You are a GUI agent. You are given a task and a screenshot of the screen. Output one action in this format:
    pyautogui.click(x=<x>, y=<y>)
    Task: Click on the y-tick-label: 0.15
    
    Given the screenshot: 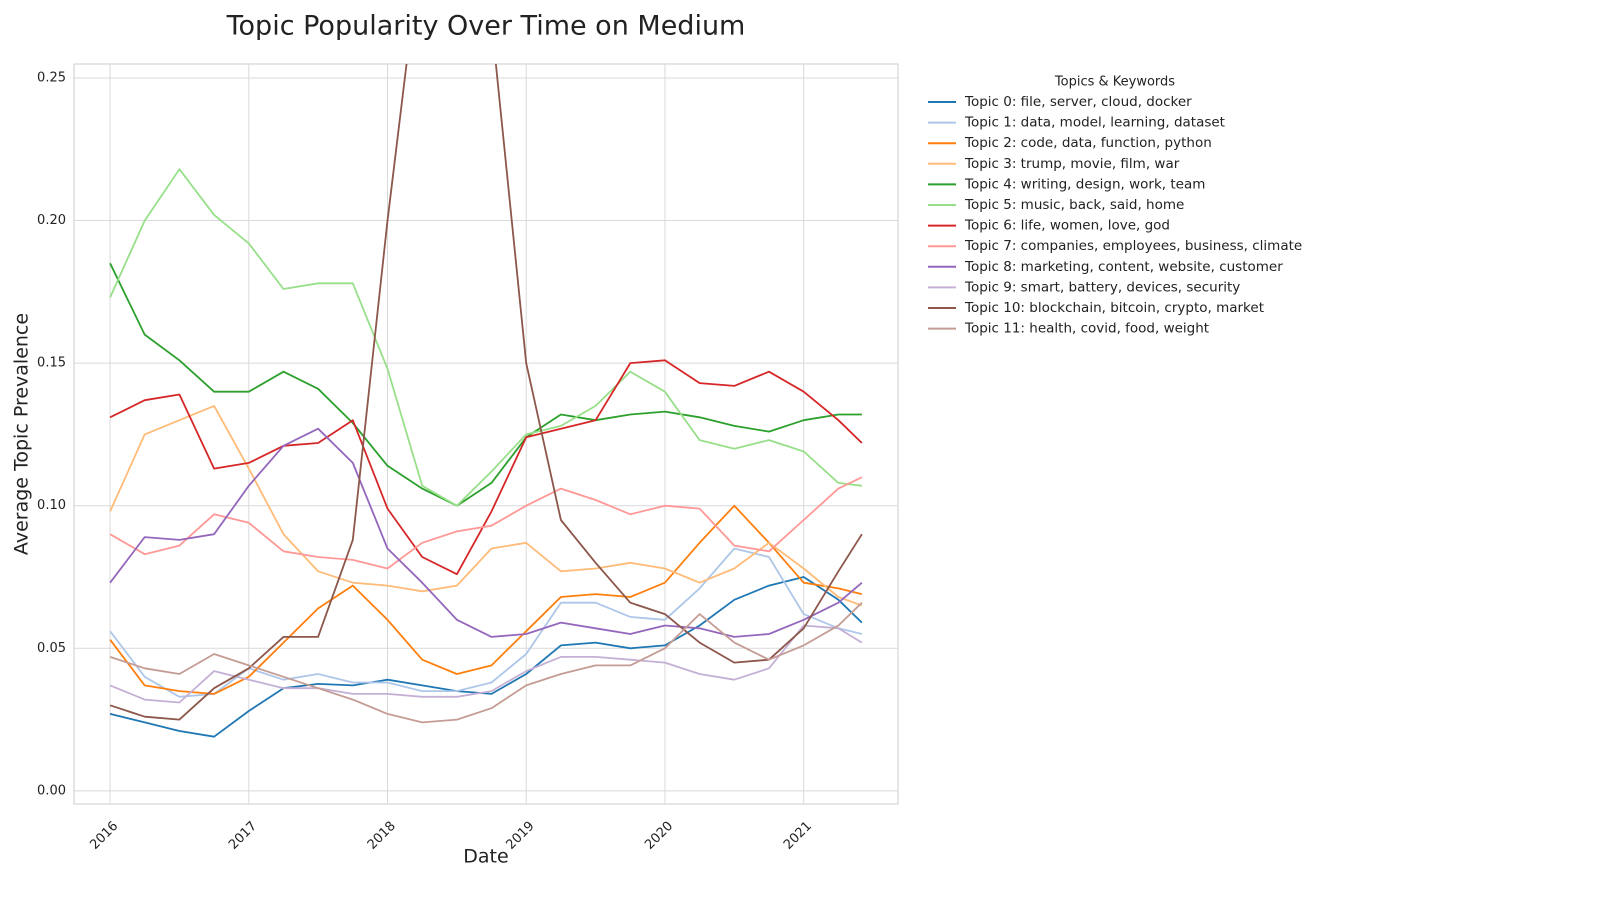 What is the action you would take?
    pyautogui.click(x=51, y=363)
    